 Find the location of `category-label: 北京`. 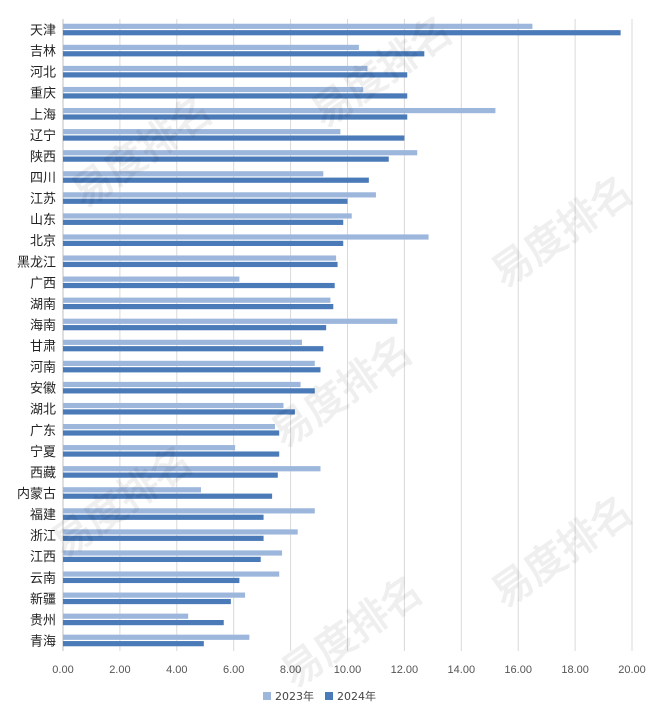

category-label: 北京 is located at coordinates (43, 241).